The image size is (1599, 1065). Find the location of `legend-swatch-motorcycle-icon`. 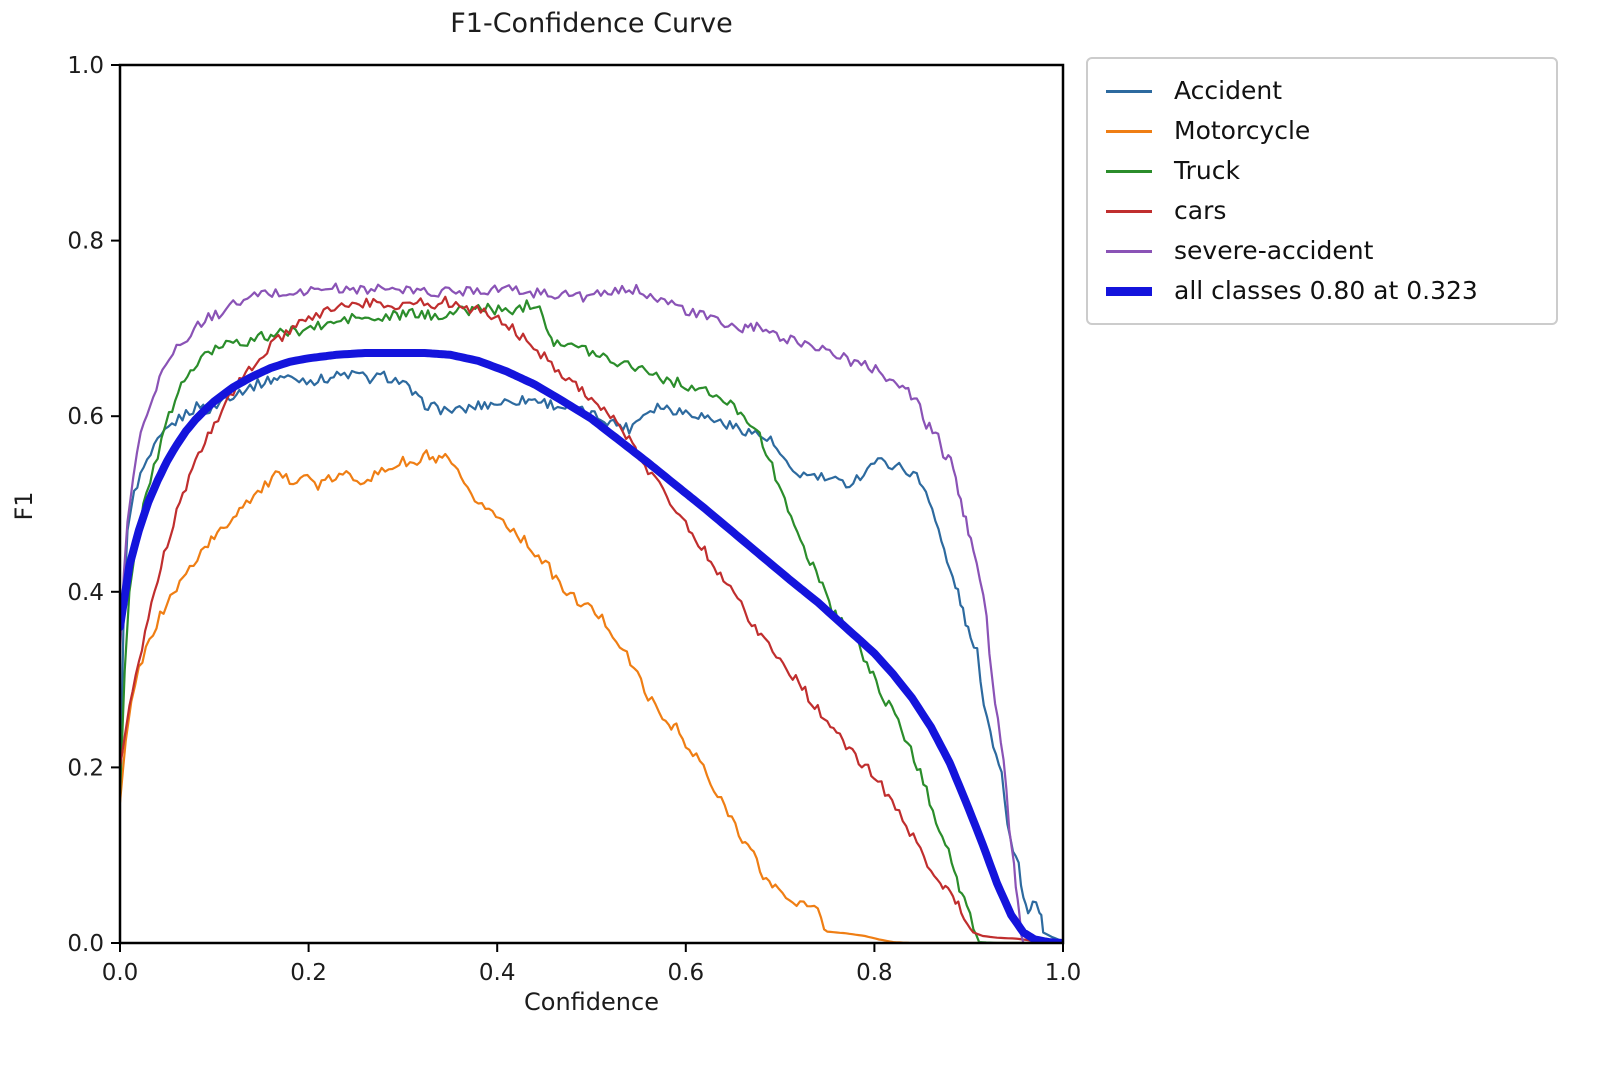

legend-swatch-motorcycle-icon is located at coordinates (1129, 131).